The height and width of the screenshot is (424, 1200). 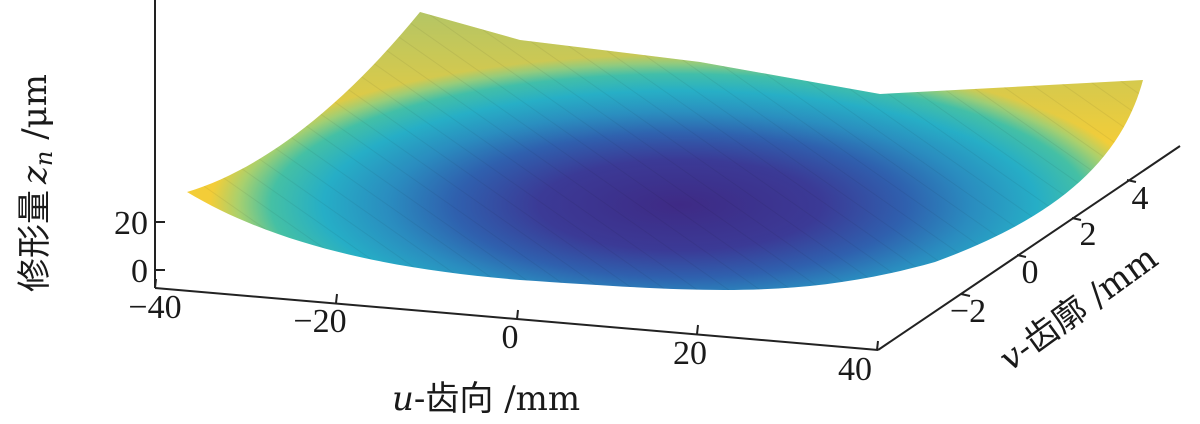 I want to click on u-tick-label: −20, so click(x=319, y=321).